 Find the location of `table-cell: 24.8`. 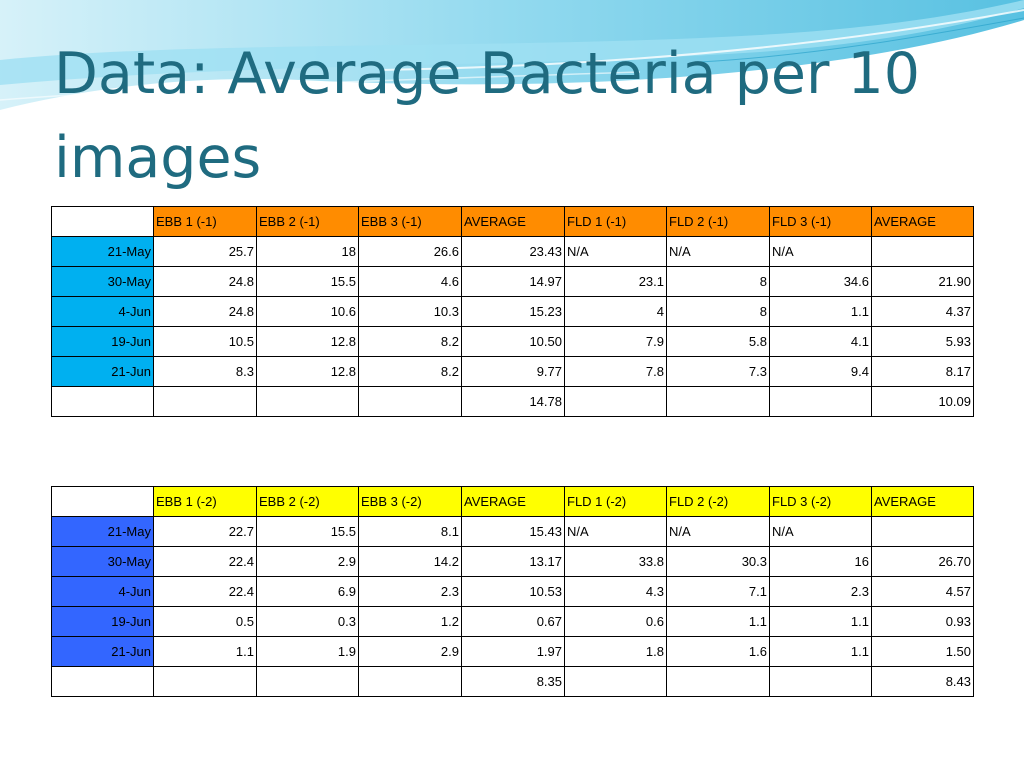

table-cell: 24.8 is located at coordinates (205, 281).